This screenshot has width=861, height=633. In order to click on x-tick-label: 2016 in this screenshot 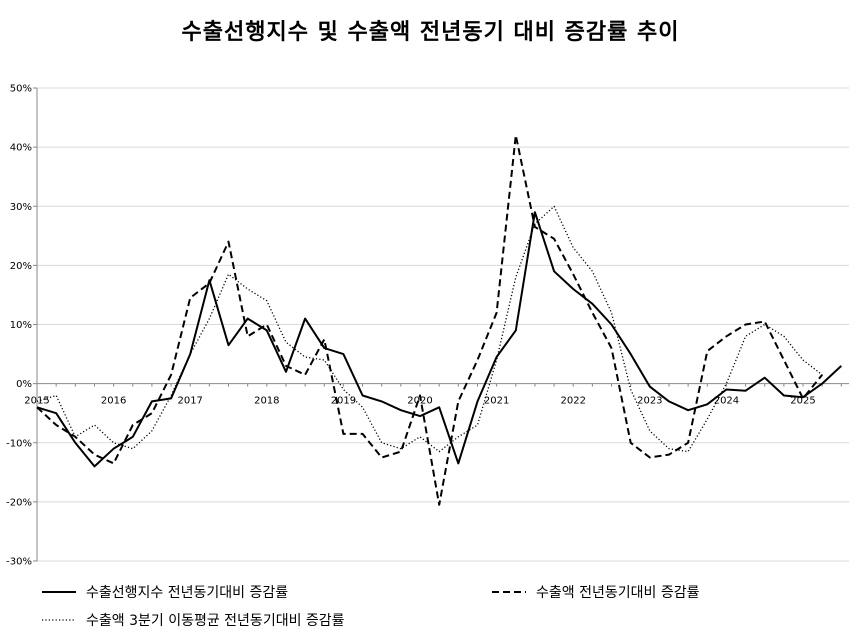, I will do `click(113, 401)`.